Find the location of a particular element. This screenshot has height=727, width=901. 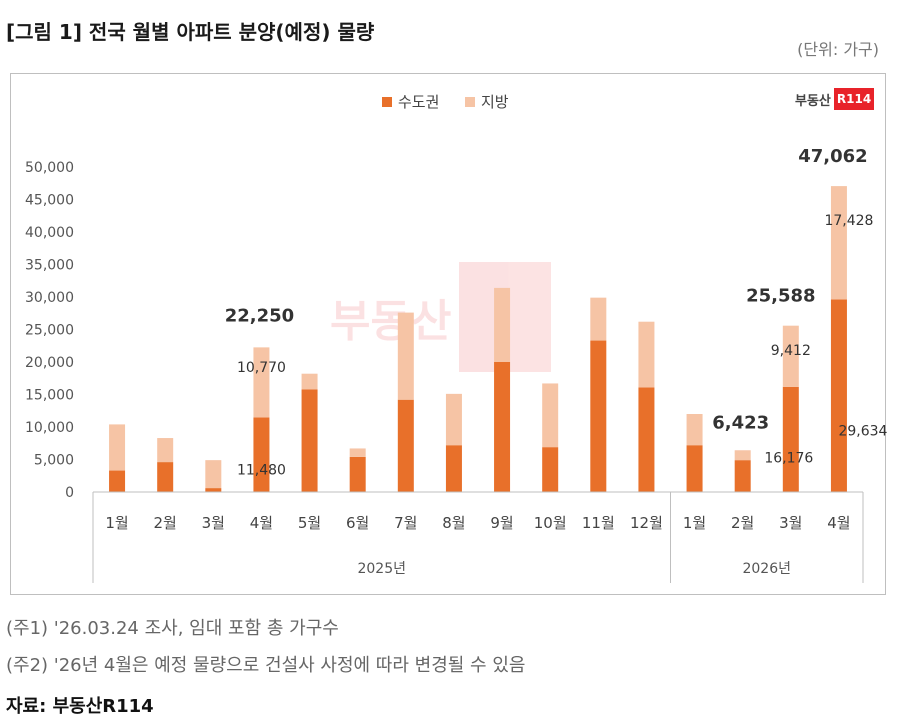

brand-logo-text: 부동산 is located at coordinates (813, 101).